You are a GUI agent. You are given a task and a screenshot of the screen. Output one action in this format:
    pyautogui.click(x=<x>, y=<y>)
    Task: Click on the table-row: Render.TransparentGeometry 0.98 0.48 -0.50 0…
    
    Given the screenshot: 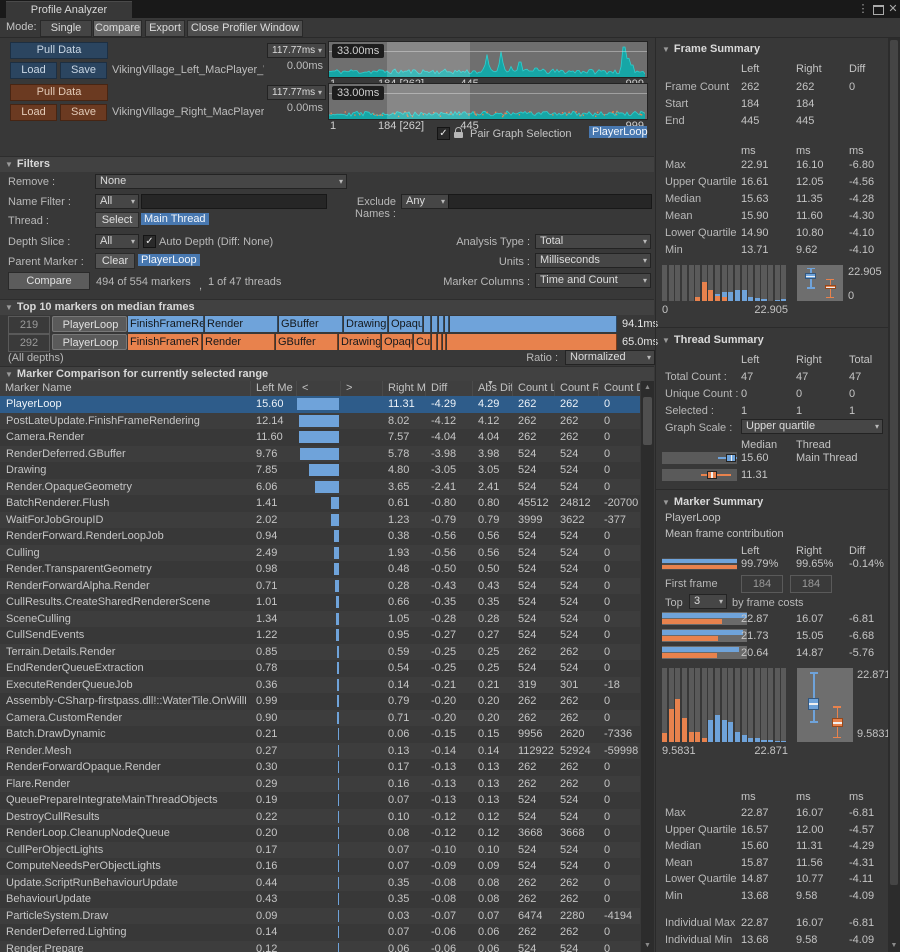 What is the action you would take?
    pyautogui.click(x=320, y=569)
    